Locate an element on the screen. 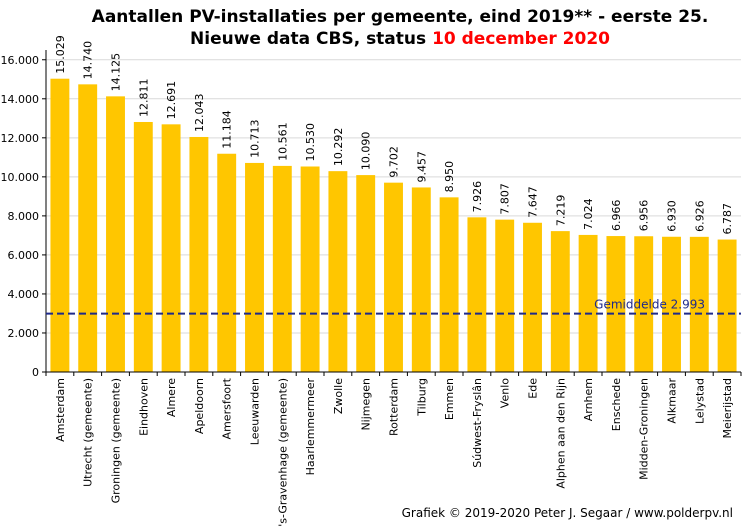  data-label: 14.740 is located at coordinates (88, 60).